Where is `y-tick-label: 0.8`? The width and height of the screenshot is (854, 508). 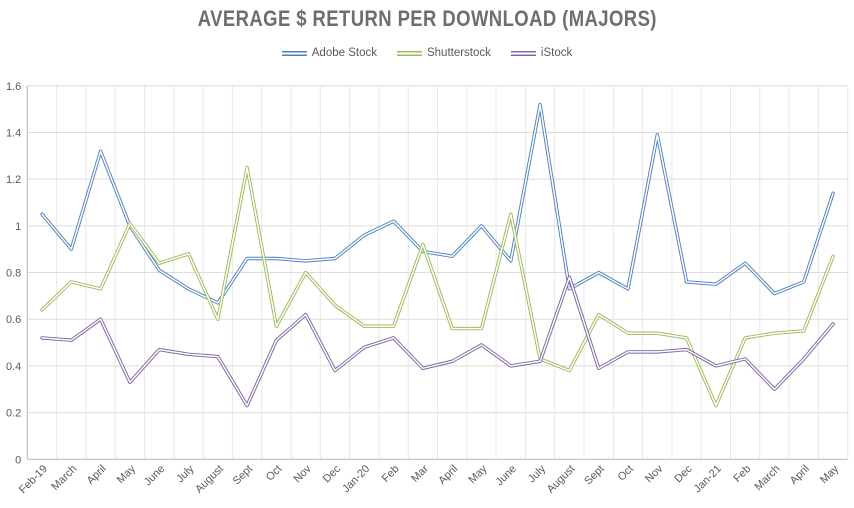 y-tick-label: 0.8 is located at coordinates (13, 274).